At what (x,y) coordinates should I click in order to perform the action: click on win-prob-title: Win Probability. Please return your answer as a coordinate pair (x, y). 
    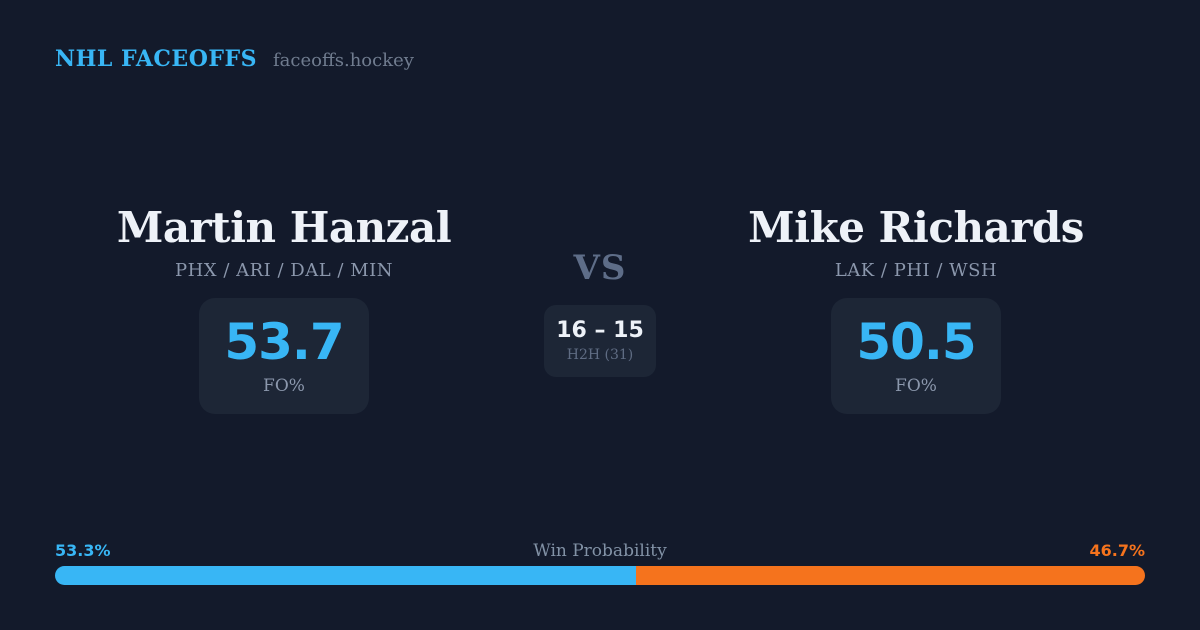
    Looking at the image, I should click on (600, 551).